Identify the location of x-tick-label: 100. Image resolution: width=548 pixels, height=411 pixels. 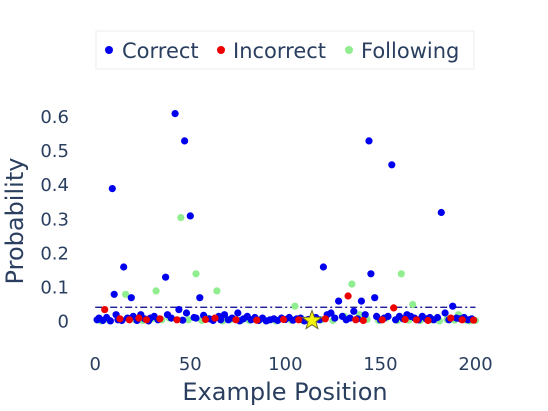
(285, 364).